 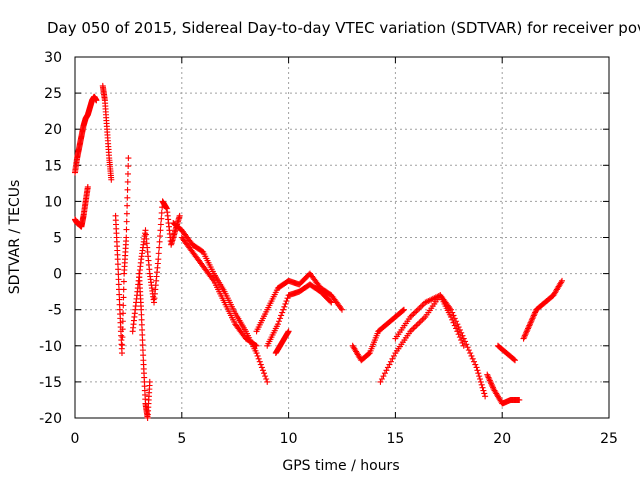 I want to click on y-axis-label: SDTVAR / TECUs, so click(x=15, y=237).